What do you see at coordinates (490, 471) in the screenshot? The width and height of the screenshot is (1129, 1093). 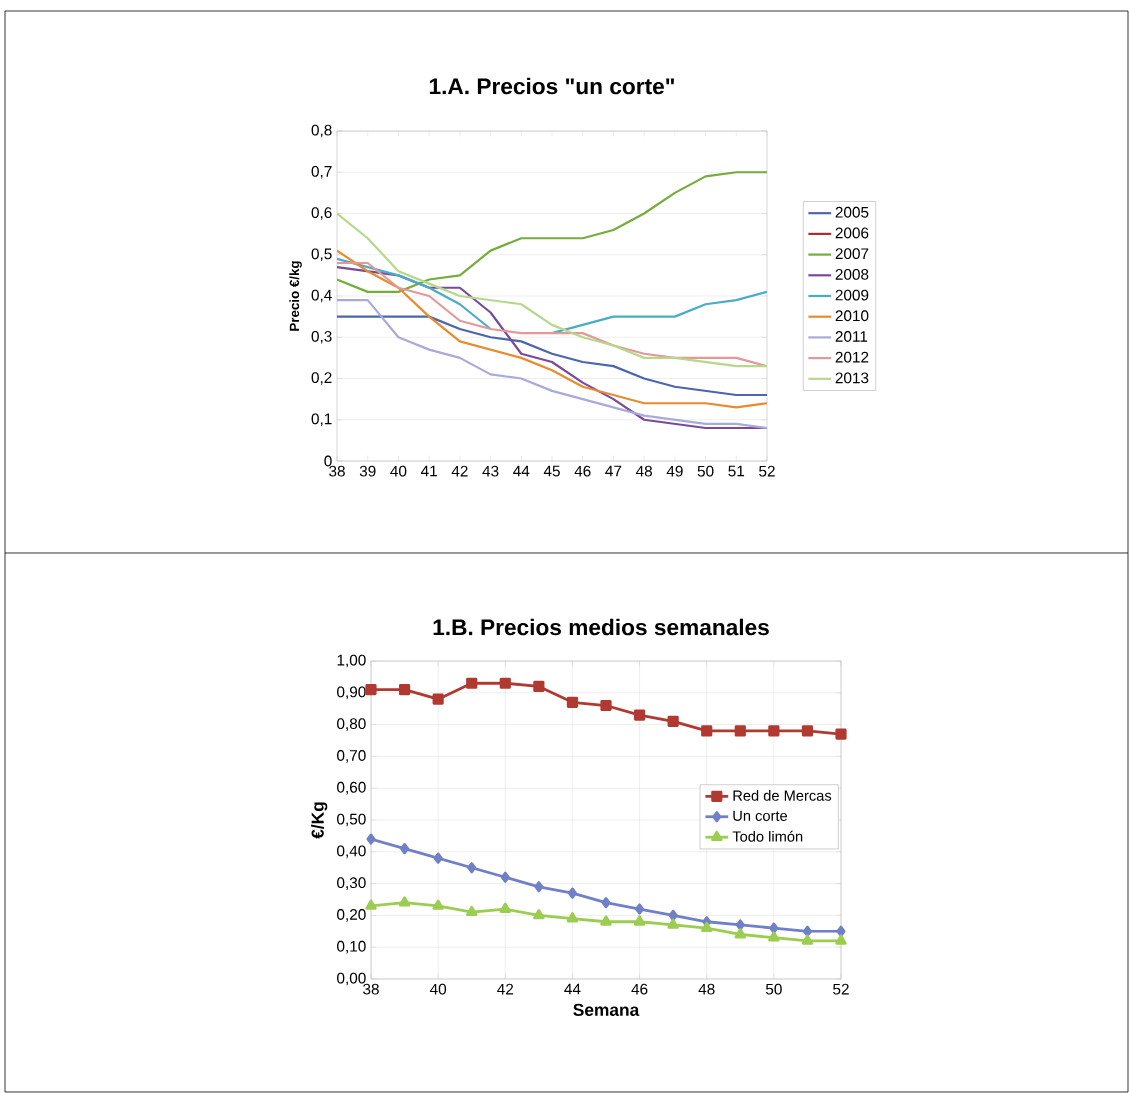 I see `x-tick-label: 43` at bounding box center [490, 471].